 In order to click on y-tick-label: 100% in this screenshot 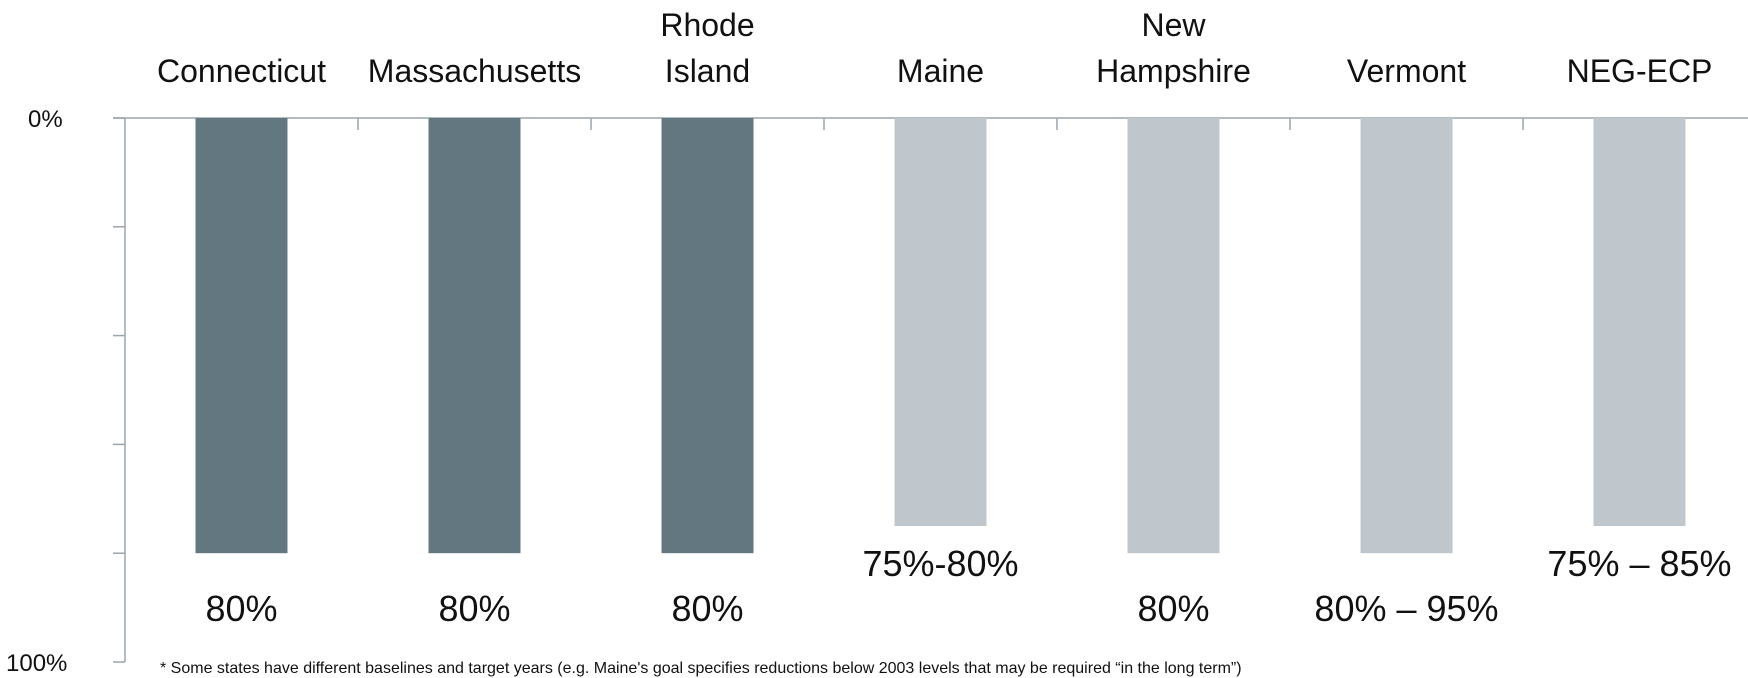, I will do `click(36, 663)`.